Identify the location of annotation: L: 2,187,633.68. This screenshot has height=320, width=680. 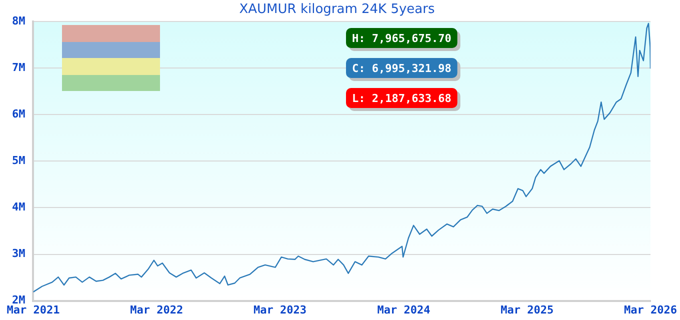
(402, 98).